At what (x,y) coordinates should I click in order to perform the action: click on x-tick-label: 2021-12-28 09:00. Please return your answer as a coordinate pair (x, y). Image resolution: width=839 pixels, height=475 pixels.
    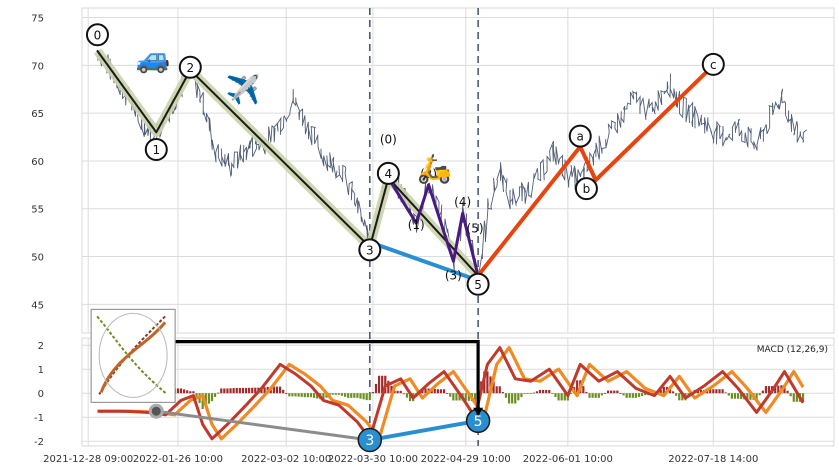
    Looking at the image, I should click on (88, 459).